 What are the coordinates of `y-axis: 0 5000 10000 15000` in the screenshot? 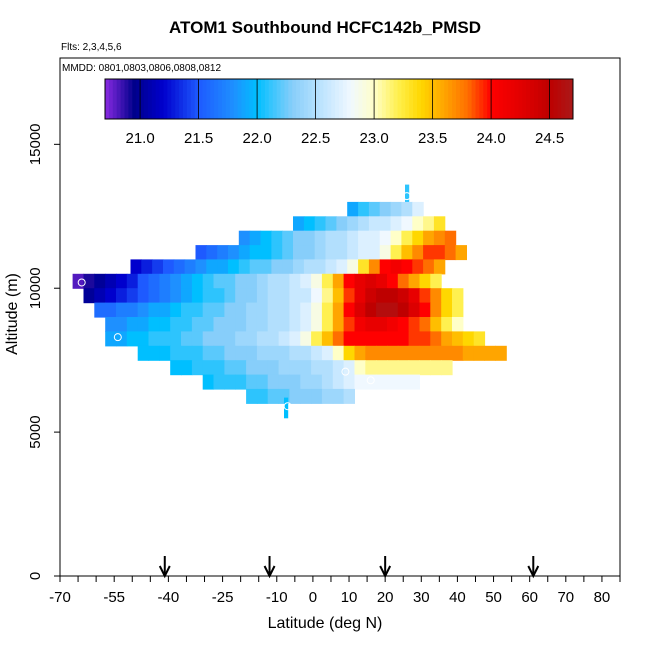 It's located at (43, 351).